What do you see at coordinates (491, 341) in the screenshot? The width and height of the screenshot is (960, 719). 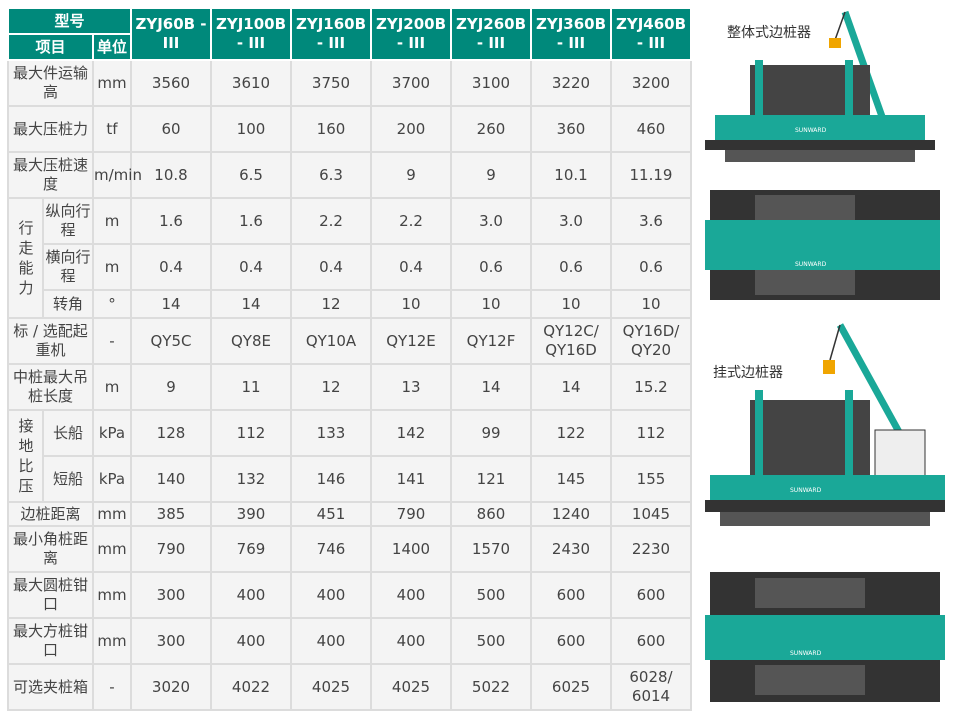 I see `value-cell: QY12F` at bounding box center [491, 341].